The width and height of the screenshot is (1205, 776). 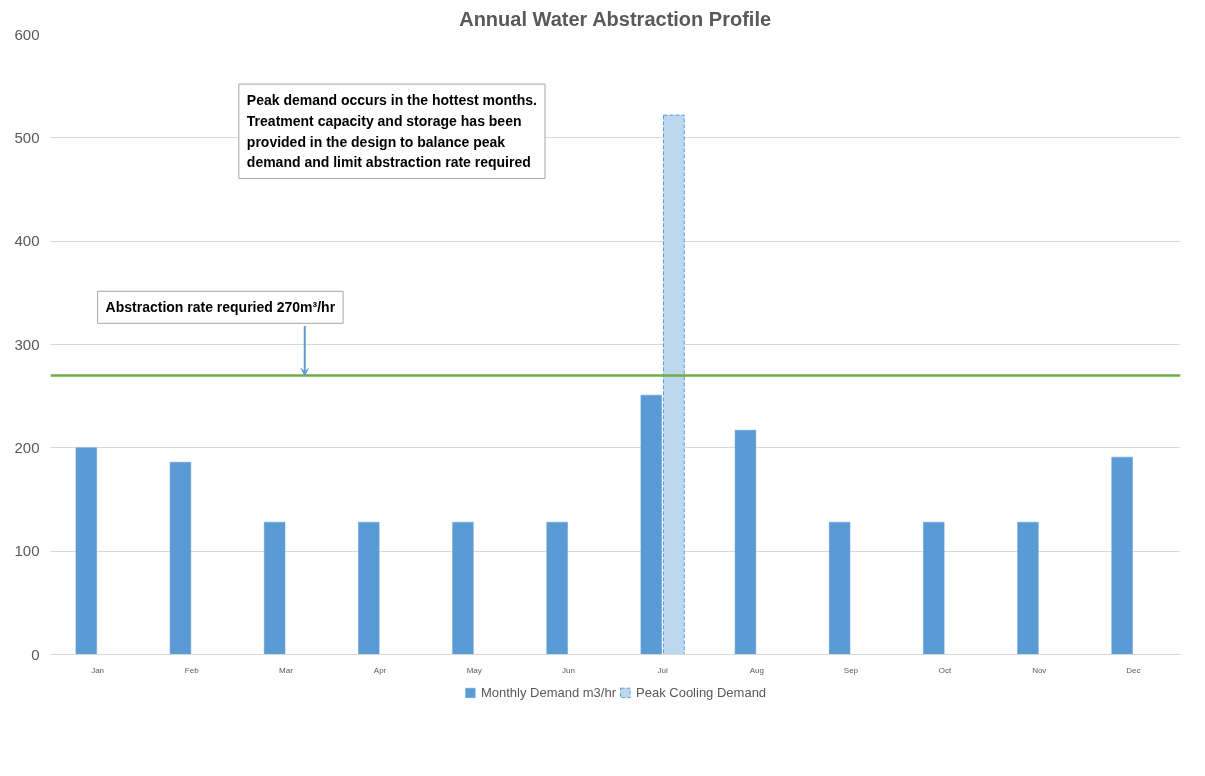 What do you see at coordinates (1039, 670) in the screenshot?
I see `x-tick-label: Nov` at bounding box center [1039, 670].